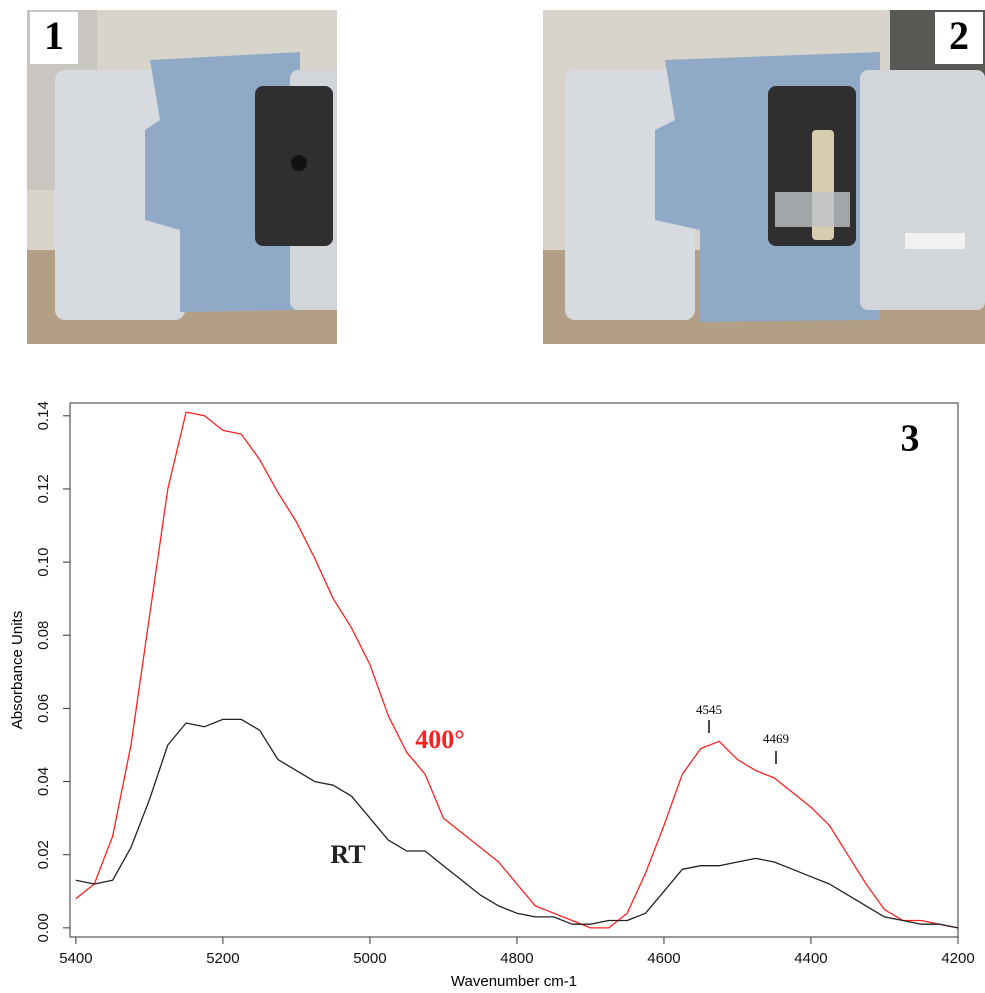 This screenshot has height=993, width=985. Describe the element at coordinates (17, 670) in the screenshot. I see `y-axis-label: Absorbance Units` at that location.